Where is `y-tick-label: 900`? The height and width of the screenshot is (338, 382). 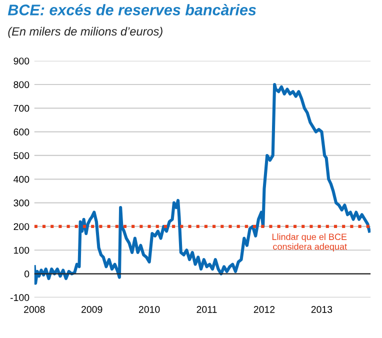 y-tick-label: 900 is located at coordinates (22, 61).